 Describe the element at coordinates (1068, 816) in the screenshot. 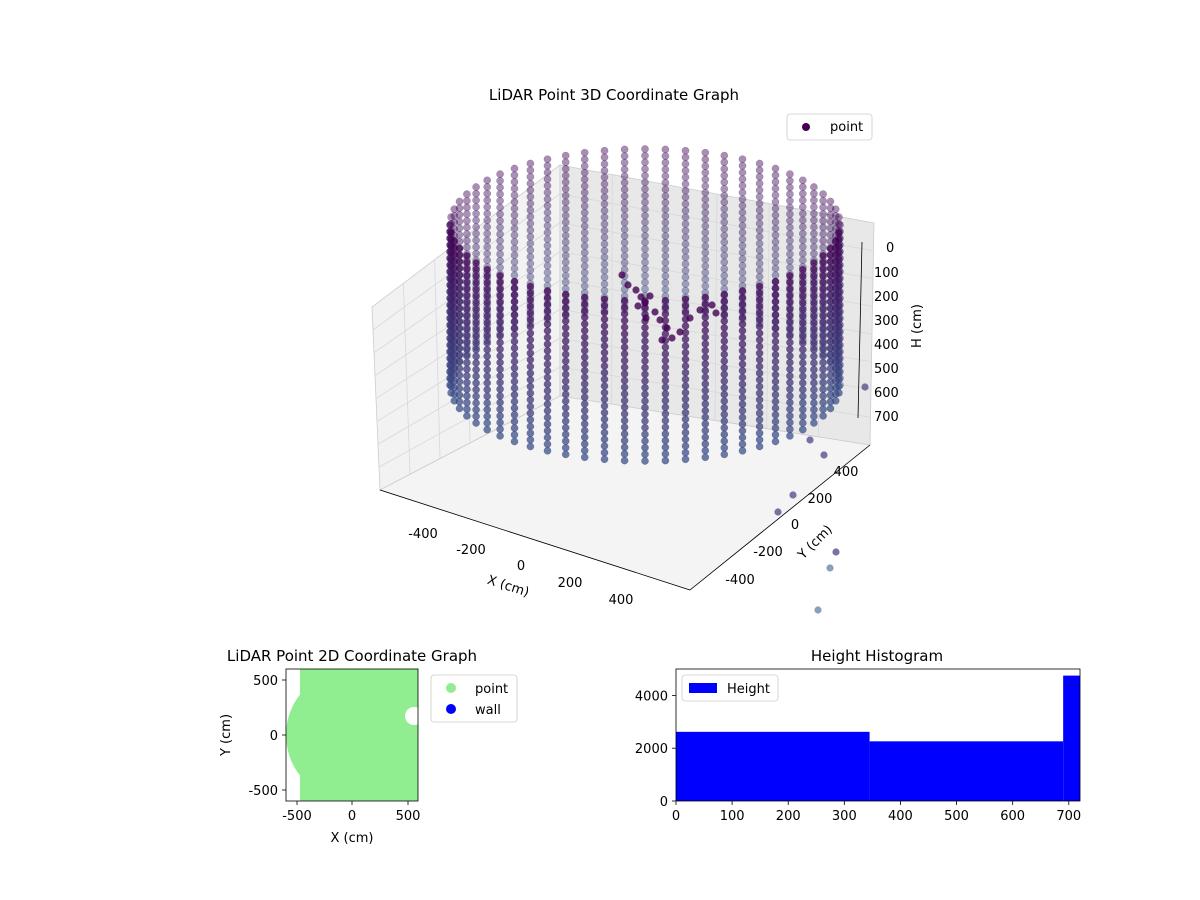

I see `x-tick-label: 700` at that location.